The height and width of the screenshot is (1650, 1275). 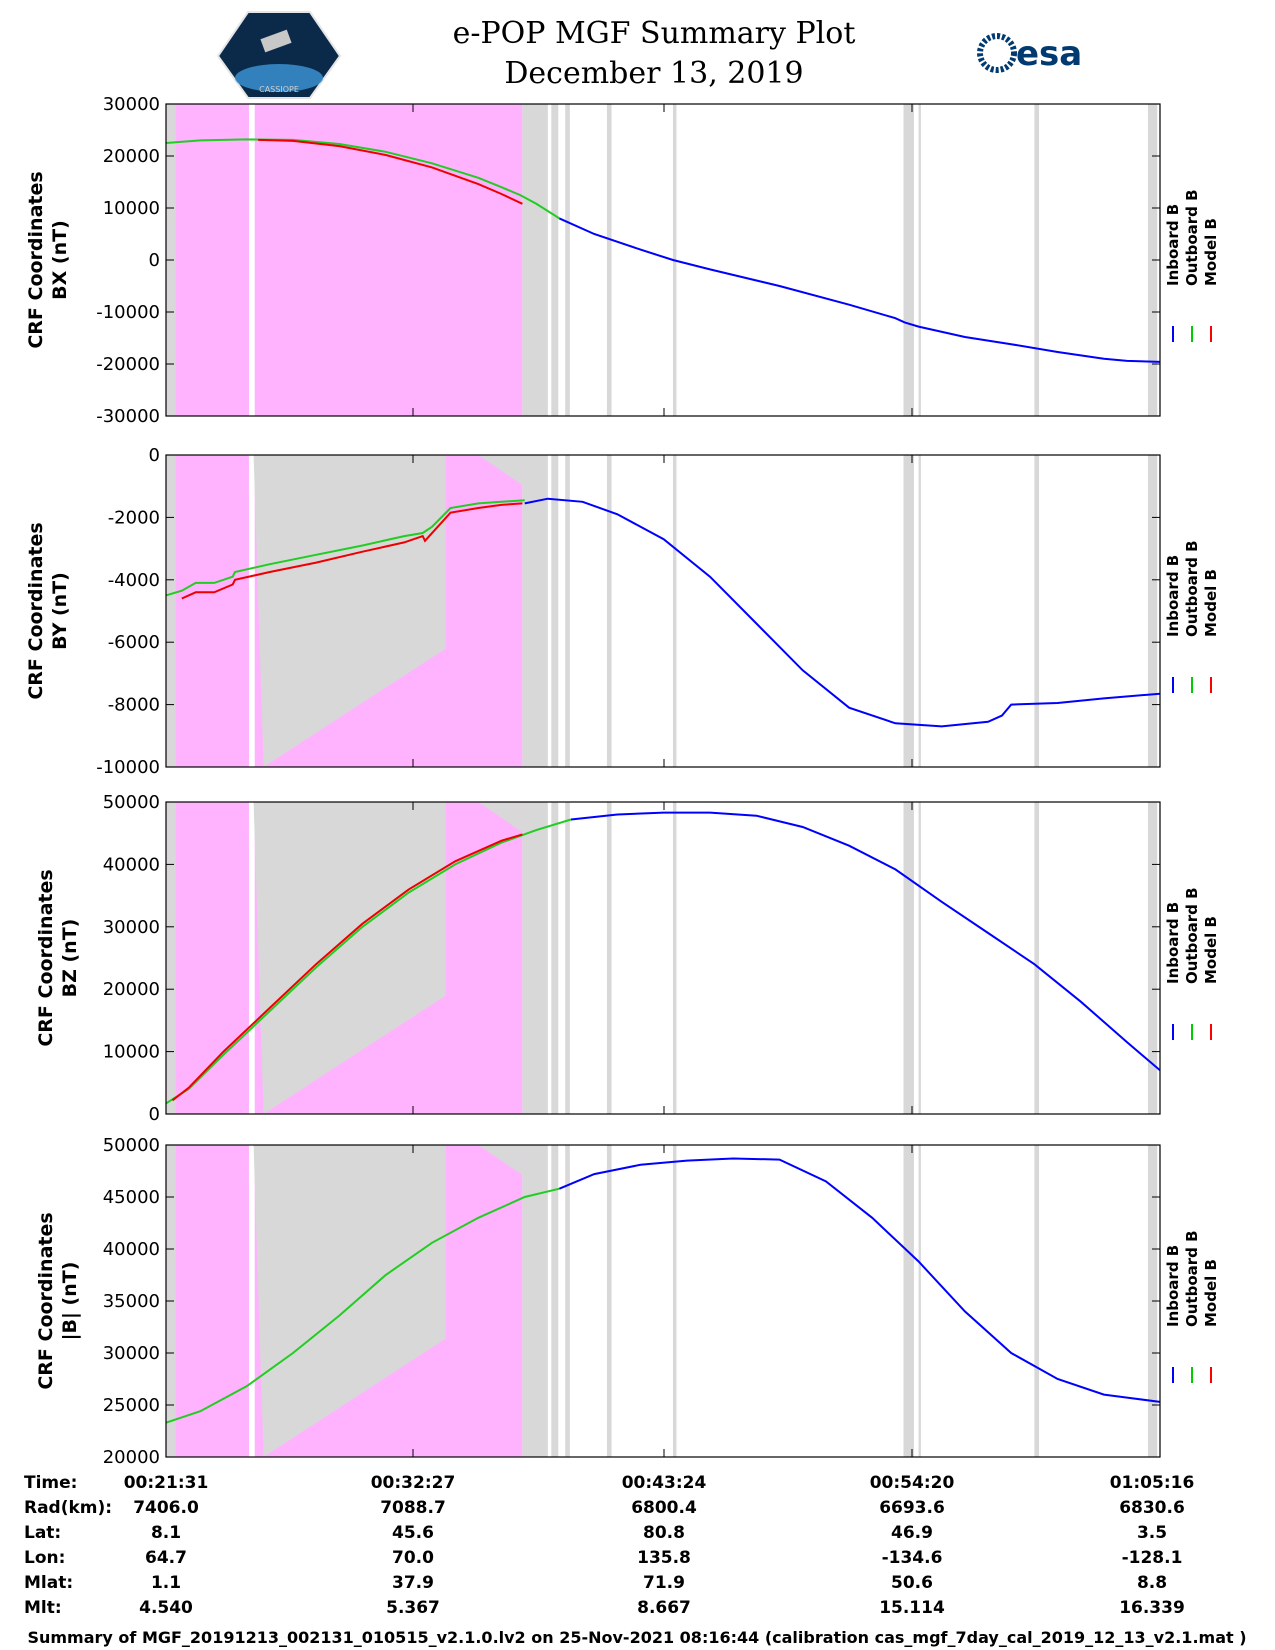 What do you see at coordinates (912, 1583) in the screenshot?
I see `info-cell: 50.6` at bounding box center [912, 1583].